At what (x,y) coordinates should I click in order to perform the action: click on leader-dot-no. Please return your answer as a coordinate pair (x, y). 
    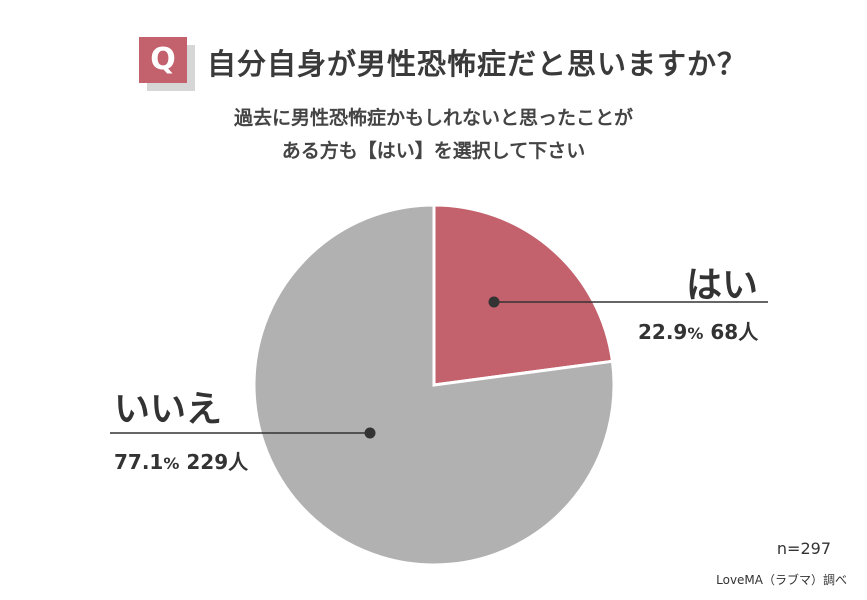
    Looking at the image, I should click on (370, 433).